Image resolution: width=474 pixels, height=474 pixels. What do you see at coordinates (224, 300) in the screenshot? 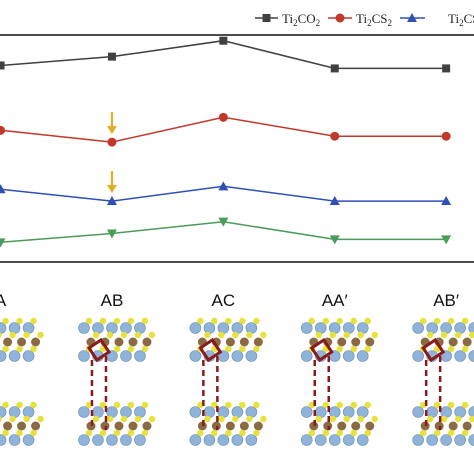
I see `stacking-label-2: AC` at bounding box center [224, 300].